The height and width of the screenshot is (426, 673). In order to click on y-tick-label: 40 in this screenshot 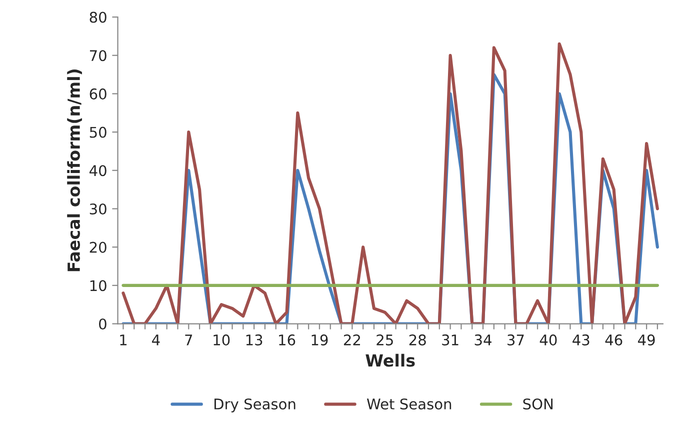, I will do `click(98, 170)`.